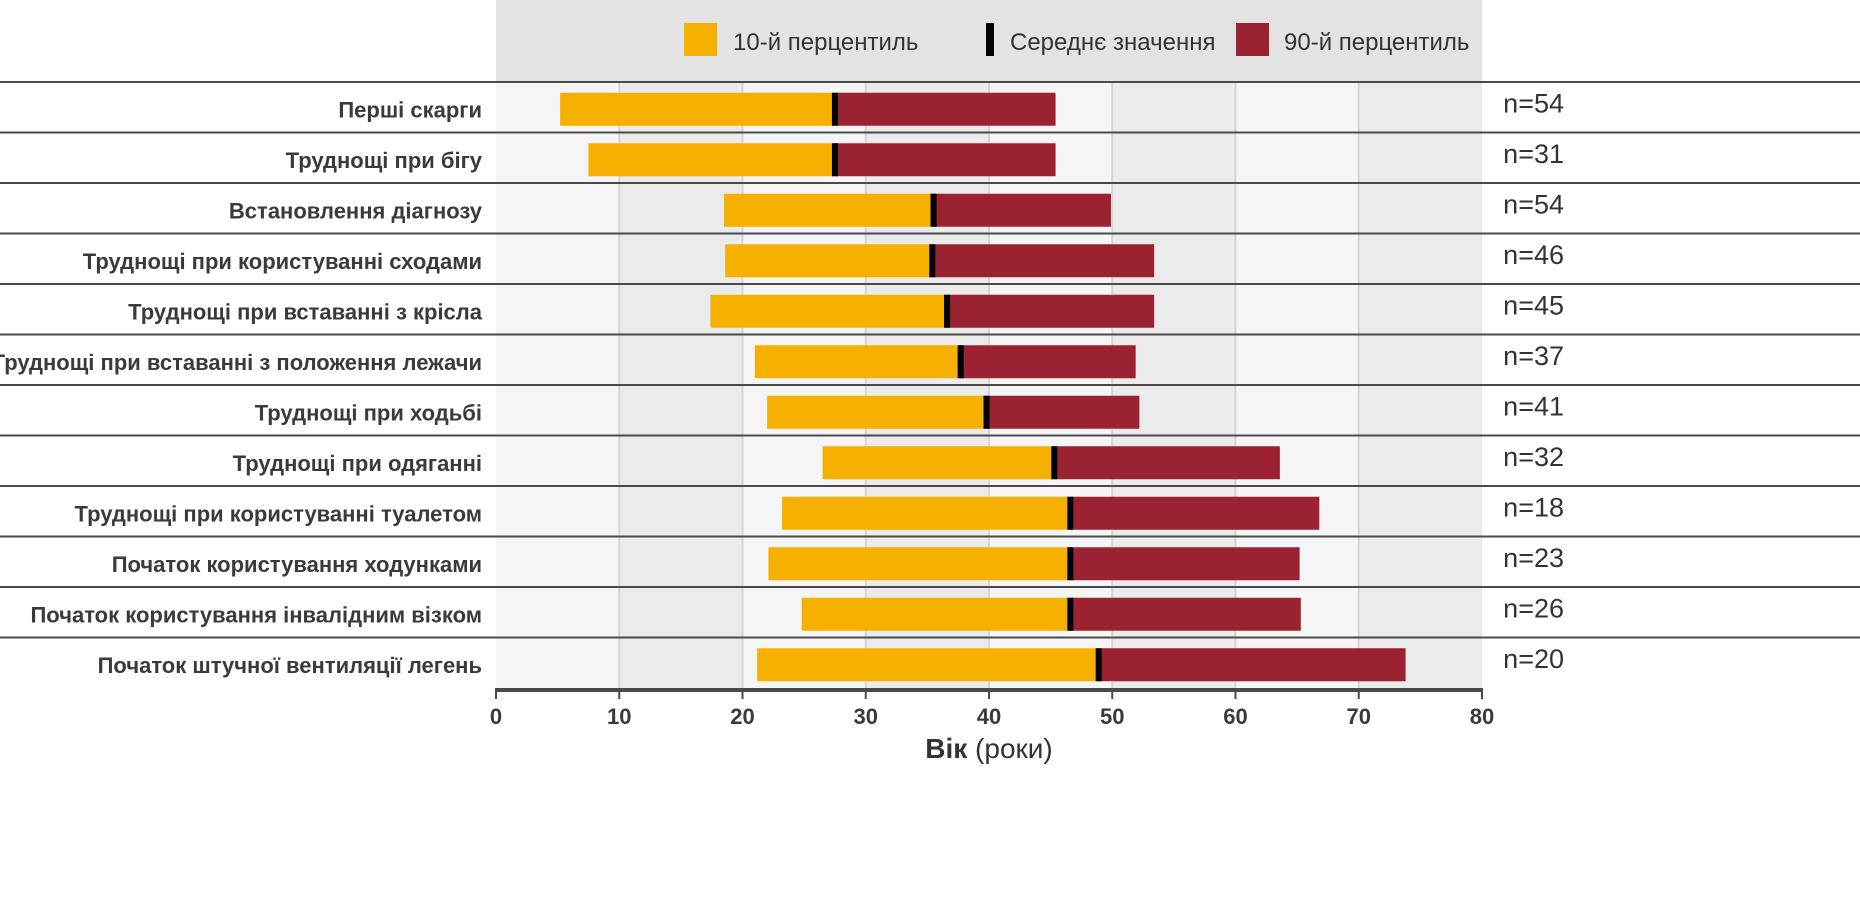 The width and height of the screenshot is (1860, 900). Describe the element at coordinates (1376, 42) in the screenshot. I see `legend-label-p90: 90-й перцентиль` at that location.